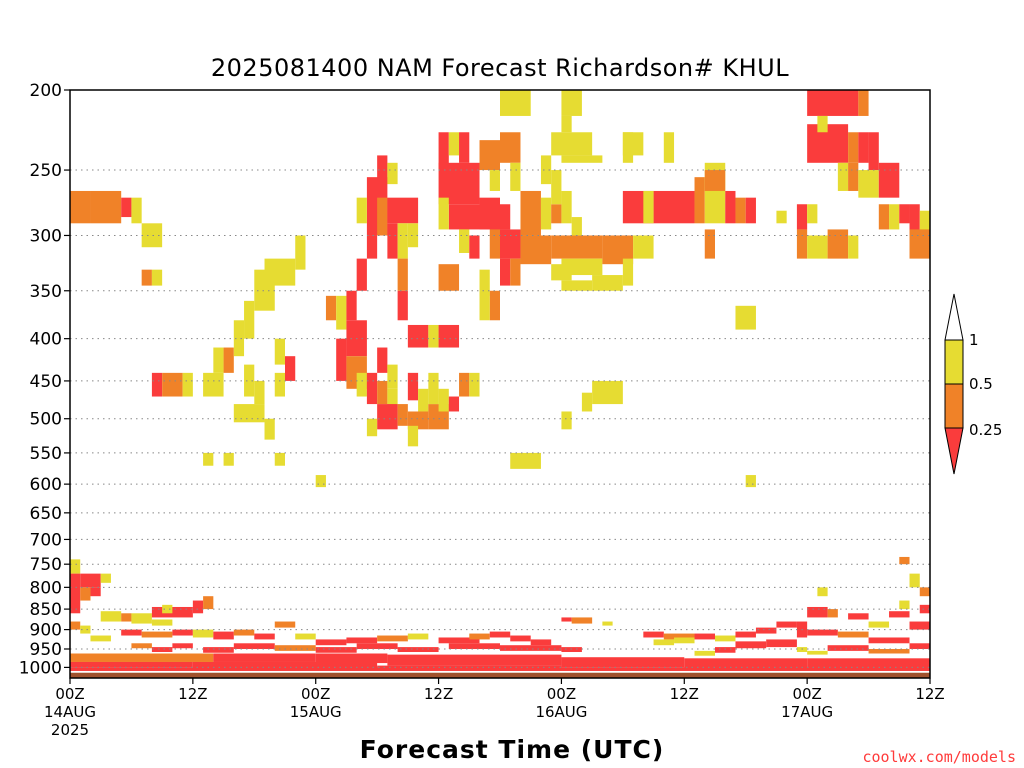 The width and height of the screenshot is (1024, 768). I want to click on chart-title: 2025081400 NAM Forecast Richardson# KHUL, so click(500, 68).